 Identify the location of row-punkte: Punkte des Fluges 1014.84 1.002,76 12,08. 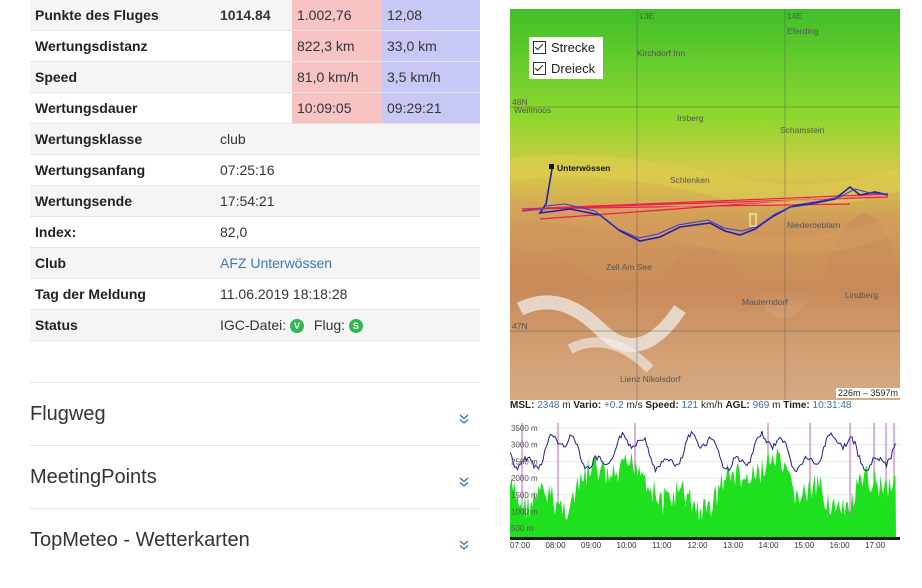
(255, 15).